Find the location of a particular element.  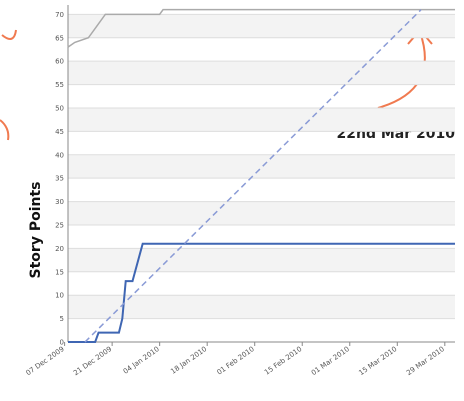

x-tick-label: 15 Feb 2010 is located at coordinates (283, 361).